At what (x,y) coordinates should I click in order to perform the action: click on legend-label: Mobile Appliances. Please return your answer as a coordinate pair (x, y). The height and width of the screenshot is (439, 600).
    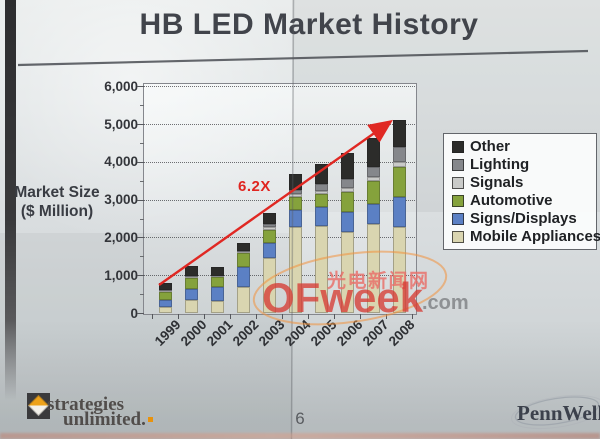
    Looking at the image, I should click on (535, 236).